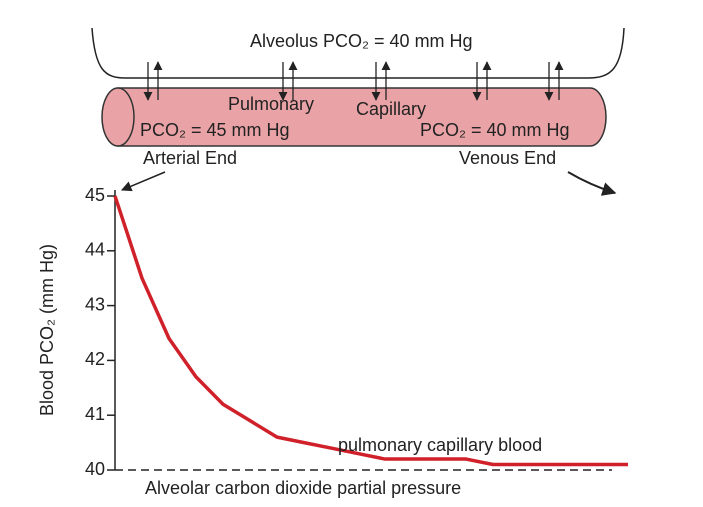  Describe the element at coordinates (495, 130) in the screenshot. I see `venous-pressure: PCO₂ = 40 mm Hg` at that location.